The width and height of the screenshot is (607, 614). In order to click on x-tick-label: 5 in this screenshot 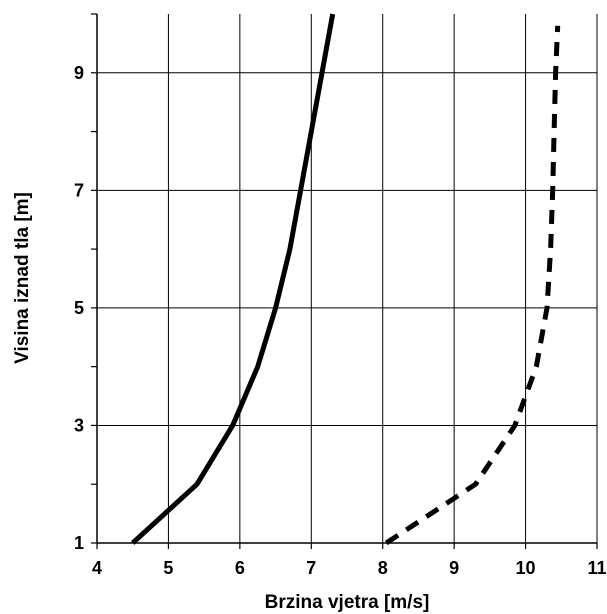, I will do `click(168, 568)`.